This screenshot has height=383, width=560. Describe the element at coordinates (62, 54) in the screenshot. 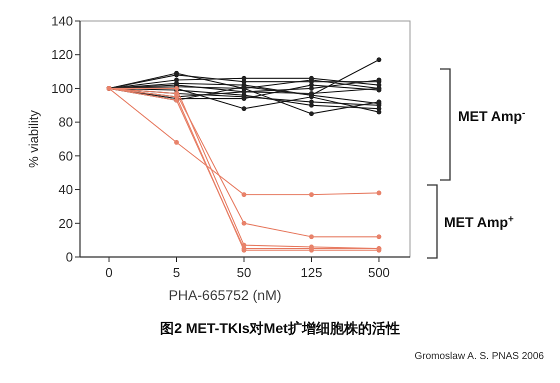

I see `y-tick-label: 120` at that location.